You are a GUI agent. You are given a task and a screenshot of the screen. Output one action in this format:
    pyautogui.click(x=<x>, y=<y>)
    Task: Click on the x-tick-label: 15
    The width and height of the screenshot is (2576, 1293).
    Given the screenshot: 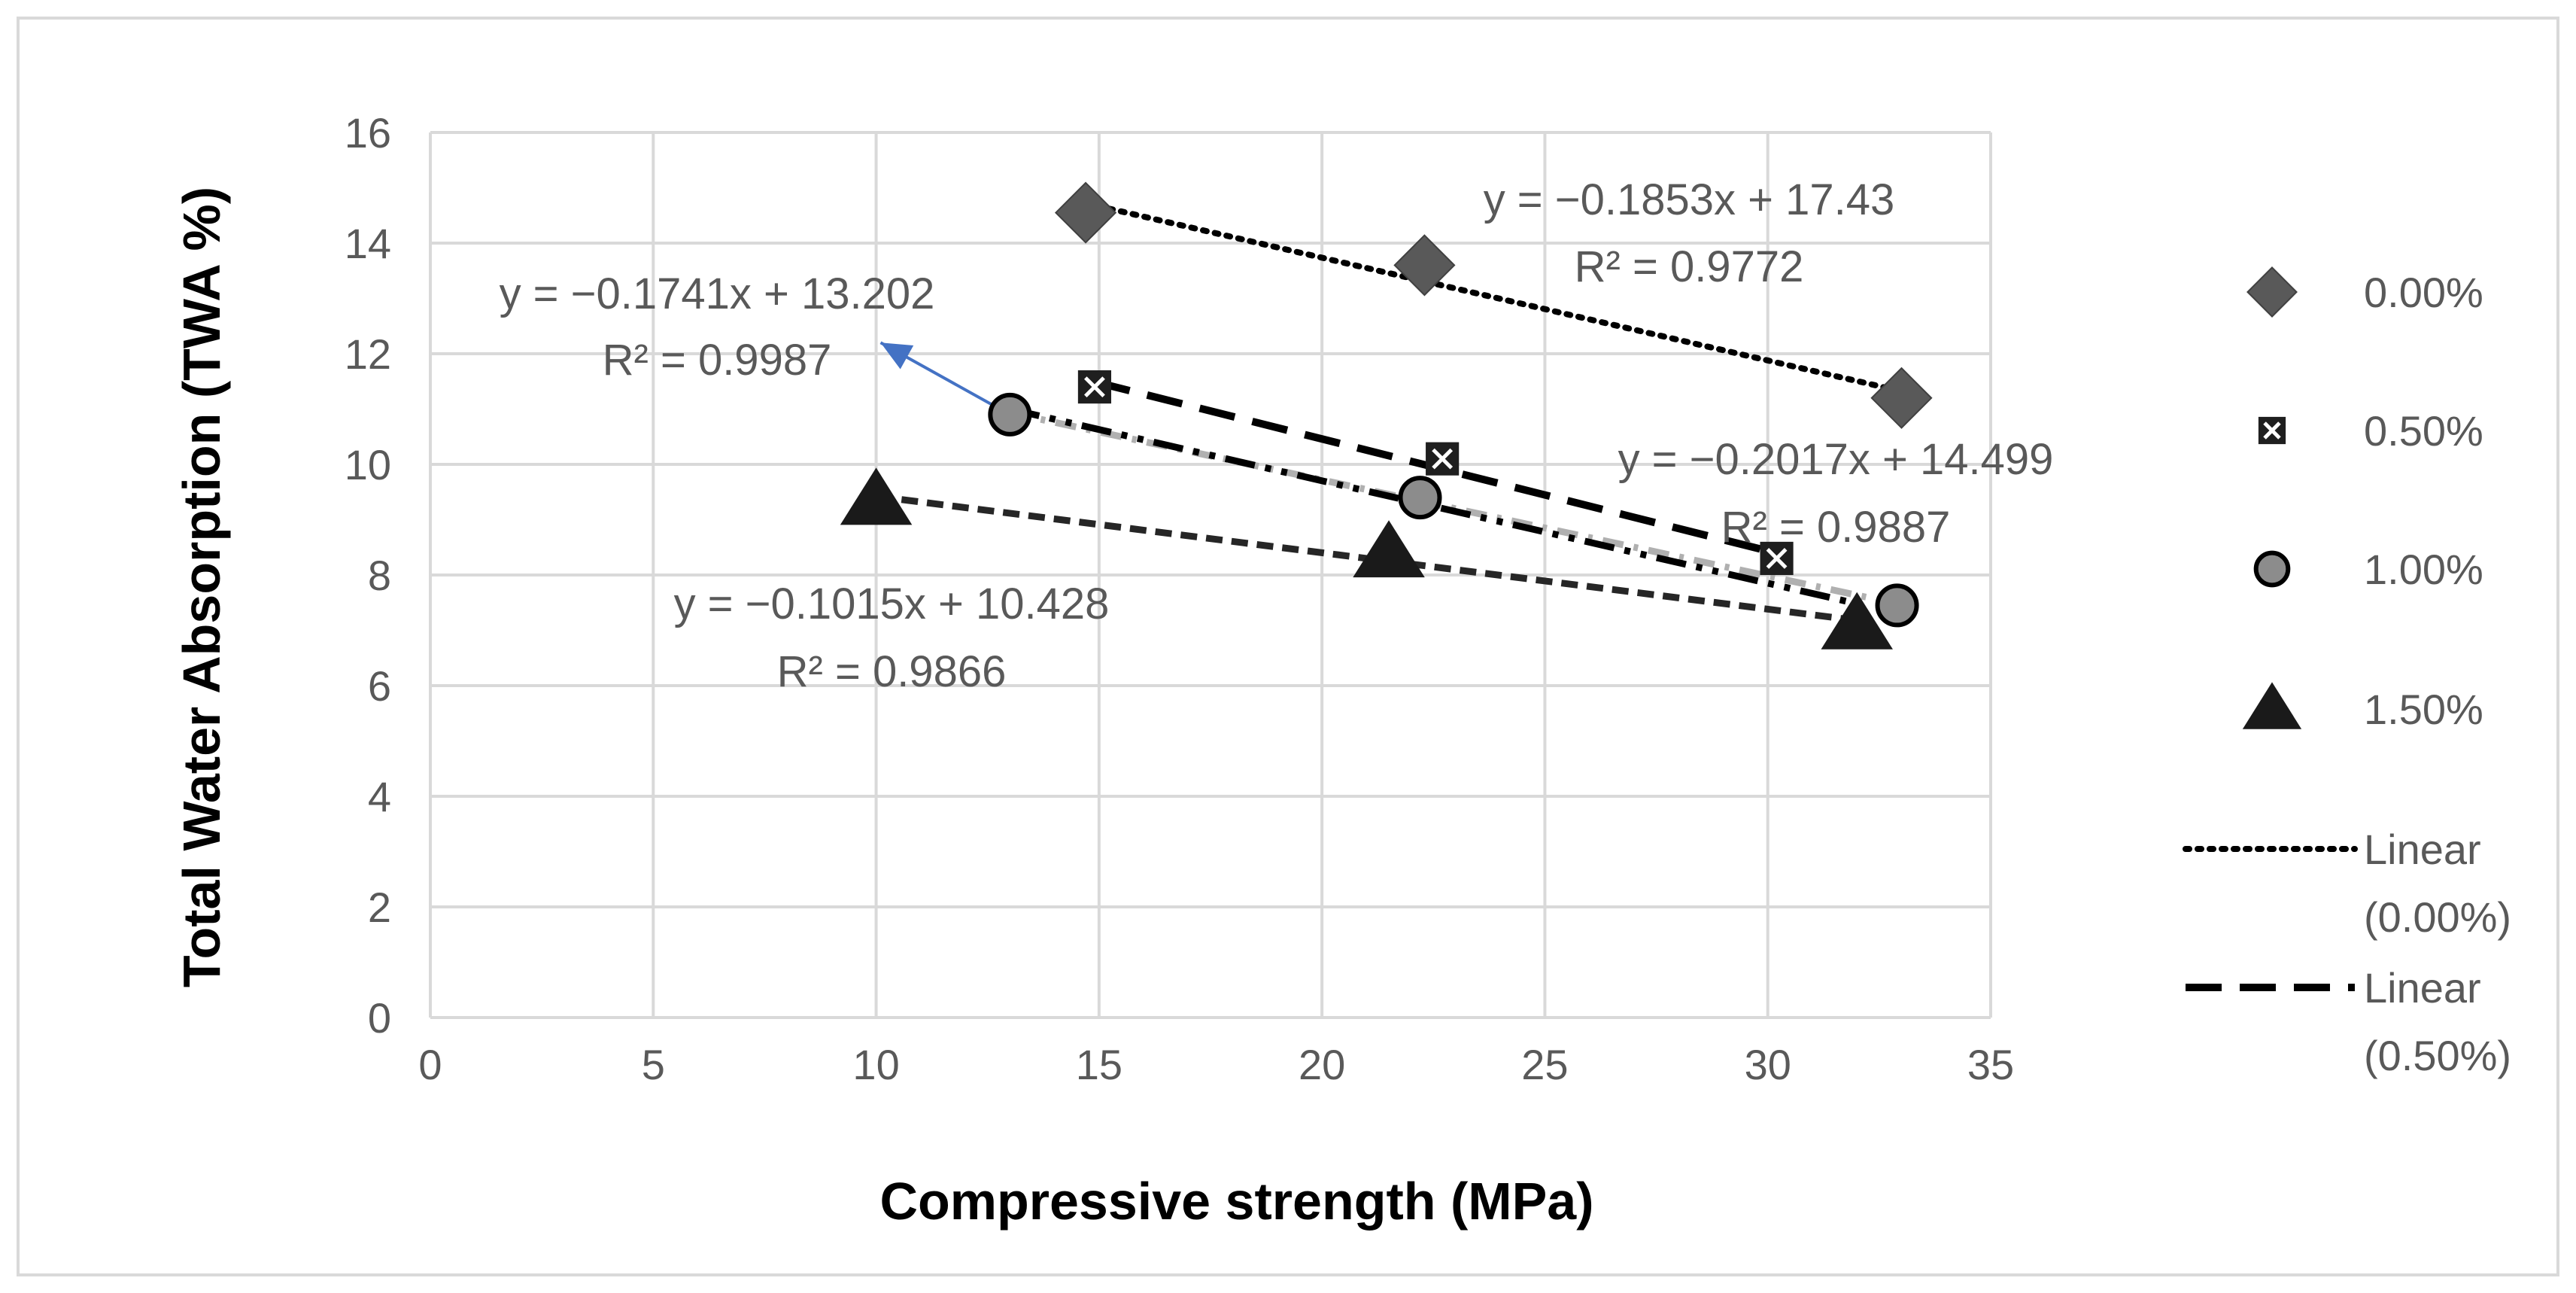 What is the action you would take?
    pyautogui.click(x=1099, y=1064)
    